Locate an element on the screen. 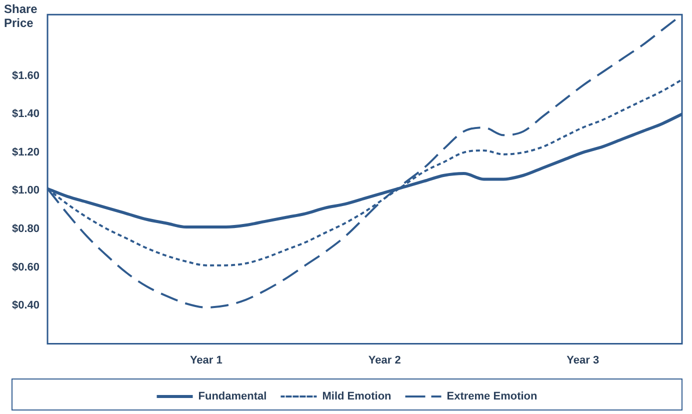  y-tick-label: $0.60 is located at coordinates (26, 267).